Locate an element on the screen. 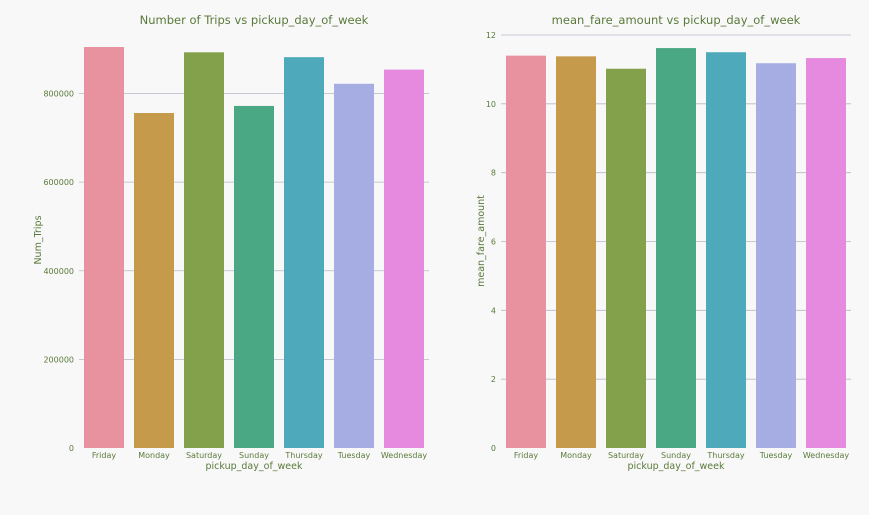  y-tick-label: 12 is located at coordinates (491, 35).